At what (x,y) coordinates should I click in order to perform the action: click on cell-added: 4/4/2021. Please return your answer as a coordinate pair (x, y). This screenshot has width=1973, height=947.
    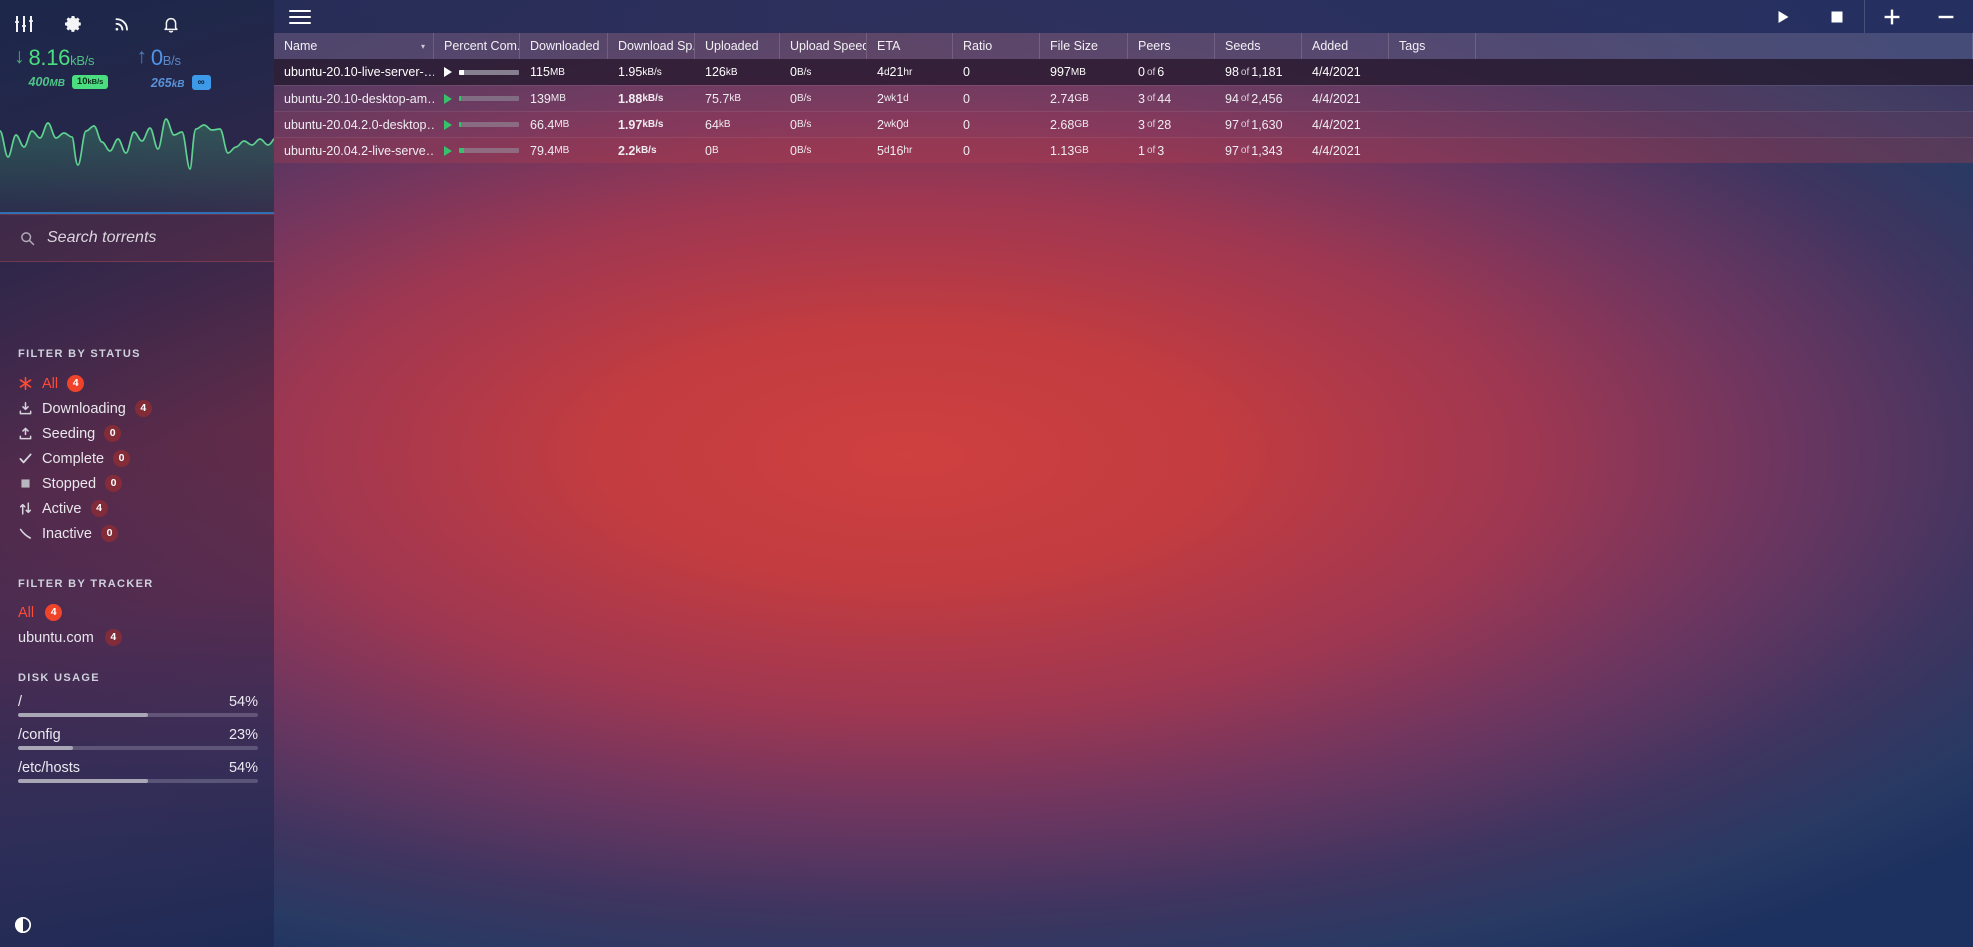
    Looking at the image, I should click on (1336, 98).